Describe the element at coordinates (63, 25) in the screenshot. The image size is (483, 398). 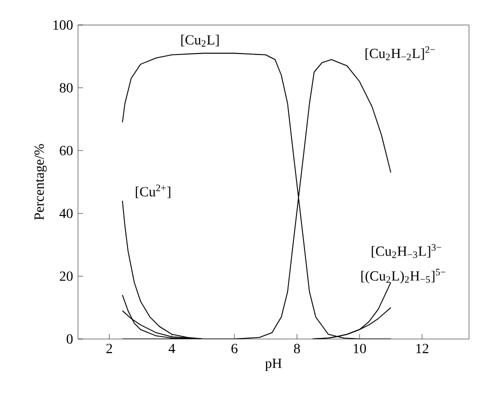
I see `y-tick-label: 100` at that location.